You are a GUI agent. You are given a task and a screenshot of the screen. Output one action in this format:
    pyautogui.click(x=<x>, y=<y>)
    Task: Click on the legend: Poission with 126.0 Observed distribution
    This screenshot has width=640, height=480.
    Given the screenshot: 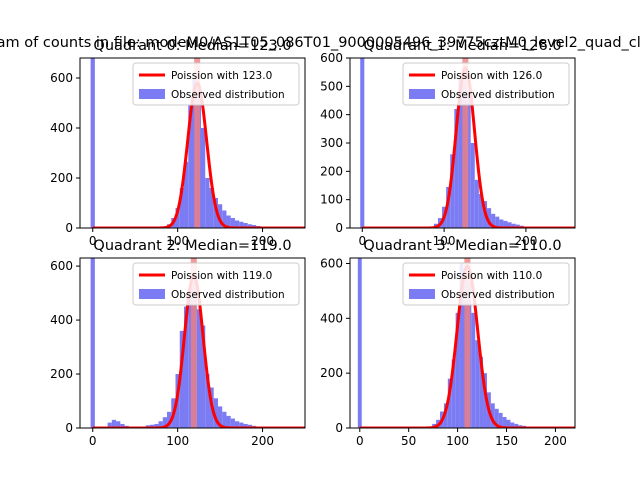 What is the action you would take?
    pyautogui.click(x=486, y=84)
    